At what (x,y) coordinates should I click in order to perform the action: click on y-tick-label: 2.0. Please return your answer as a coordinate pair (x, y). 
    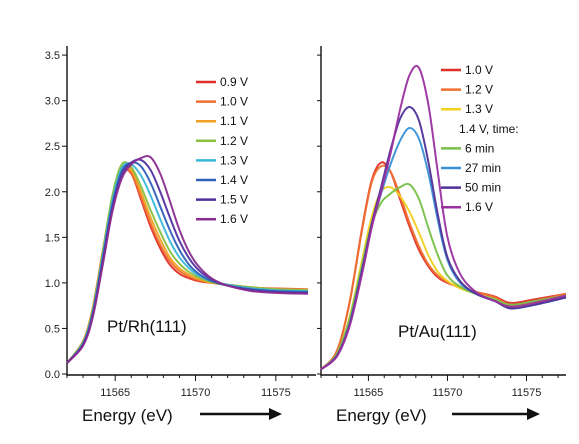
    Looking at the image, I should click on (52, 193).